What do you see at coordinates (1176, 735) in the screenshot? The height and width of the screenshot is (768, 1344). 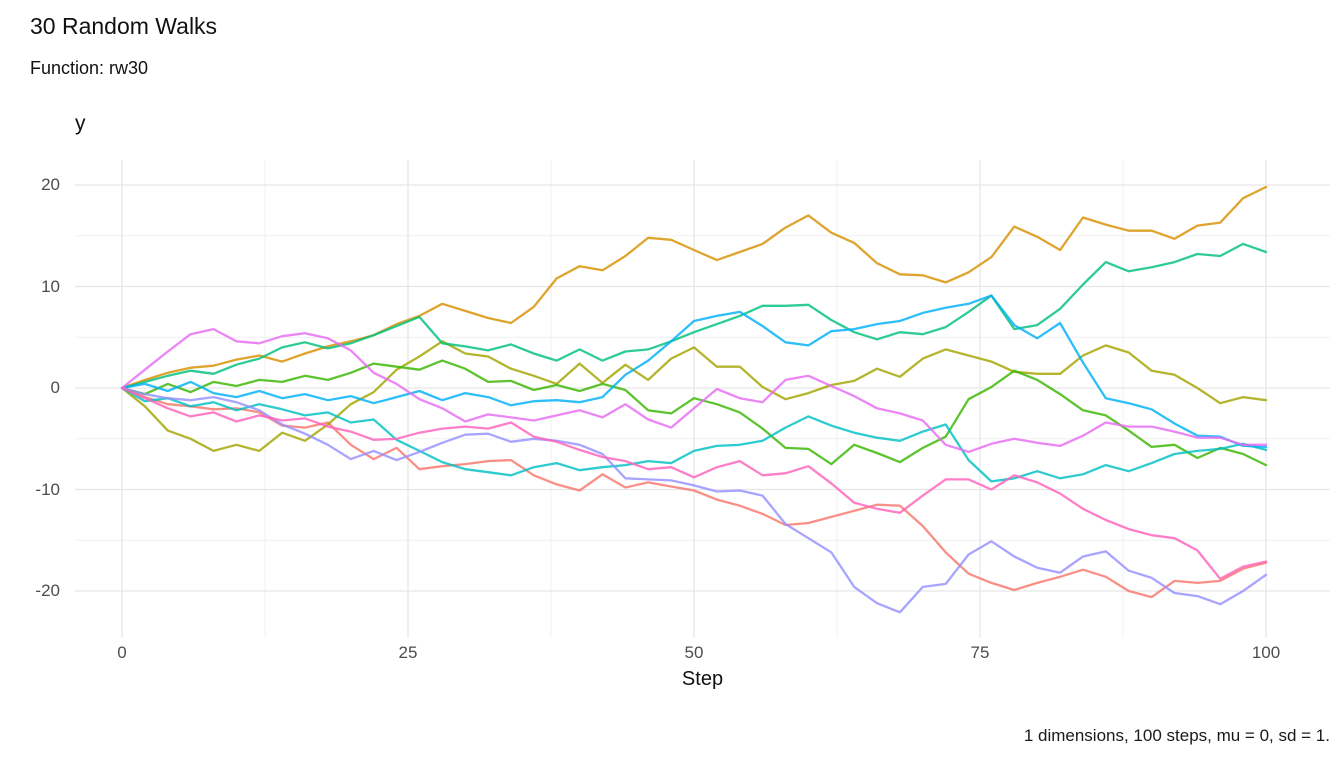 I see `chart-caption: 1 dimensions, 100 steps, mu = 0, sd = 1.` at bounding box center [1176, 735].